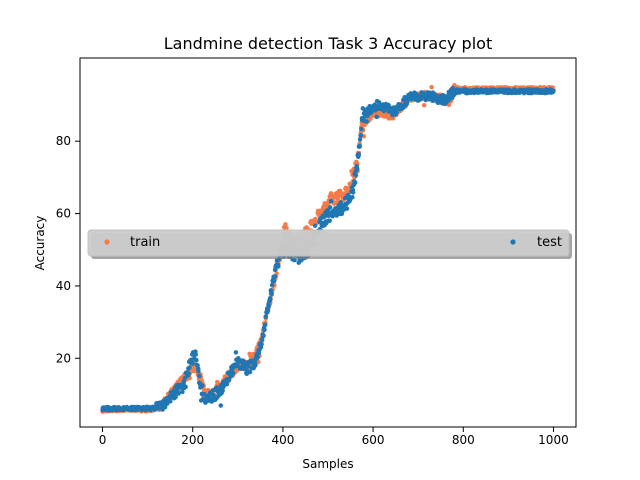 This screenshot has height=480, width=640. Describe the element at coordinates (63, 141) in the screenshot. I see `y-tick-label: 80` at that location.